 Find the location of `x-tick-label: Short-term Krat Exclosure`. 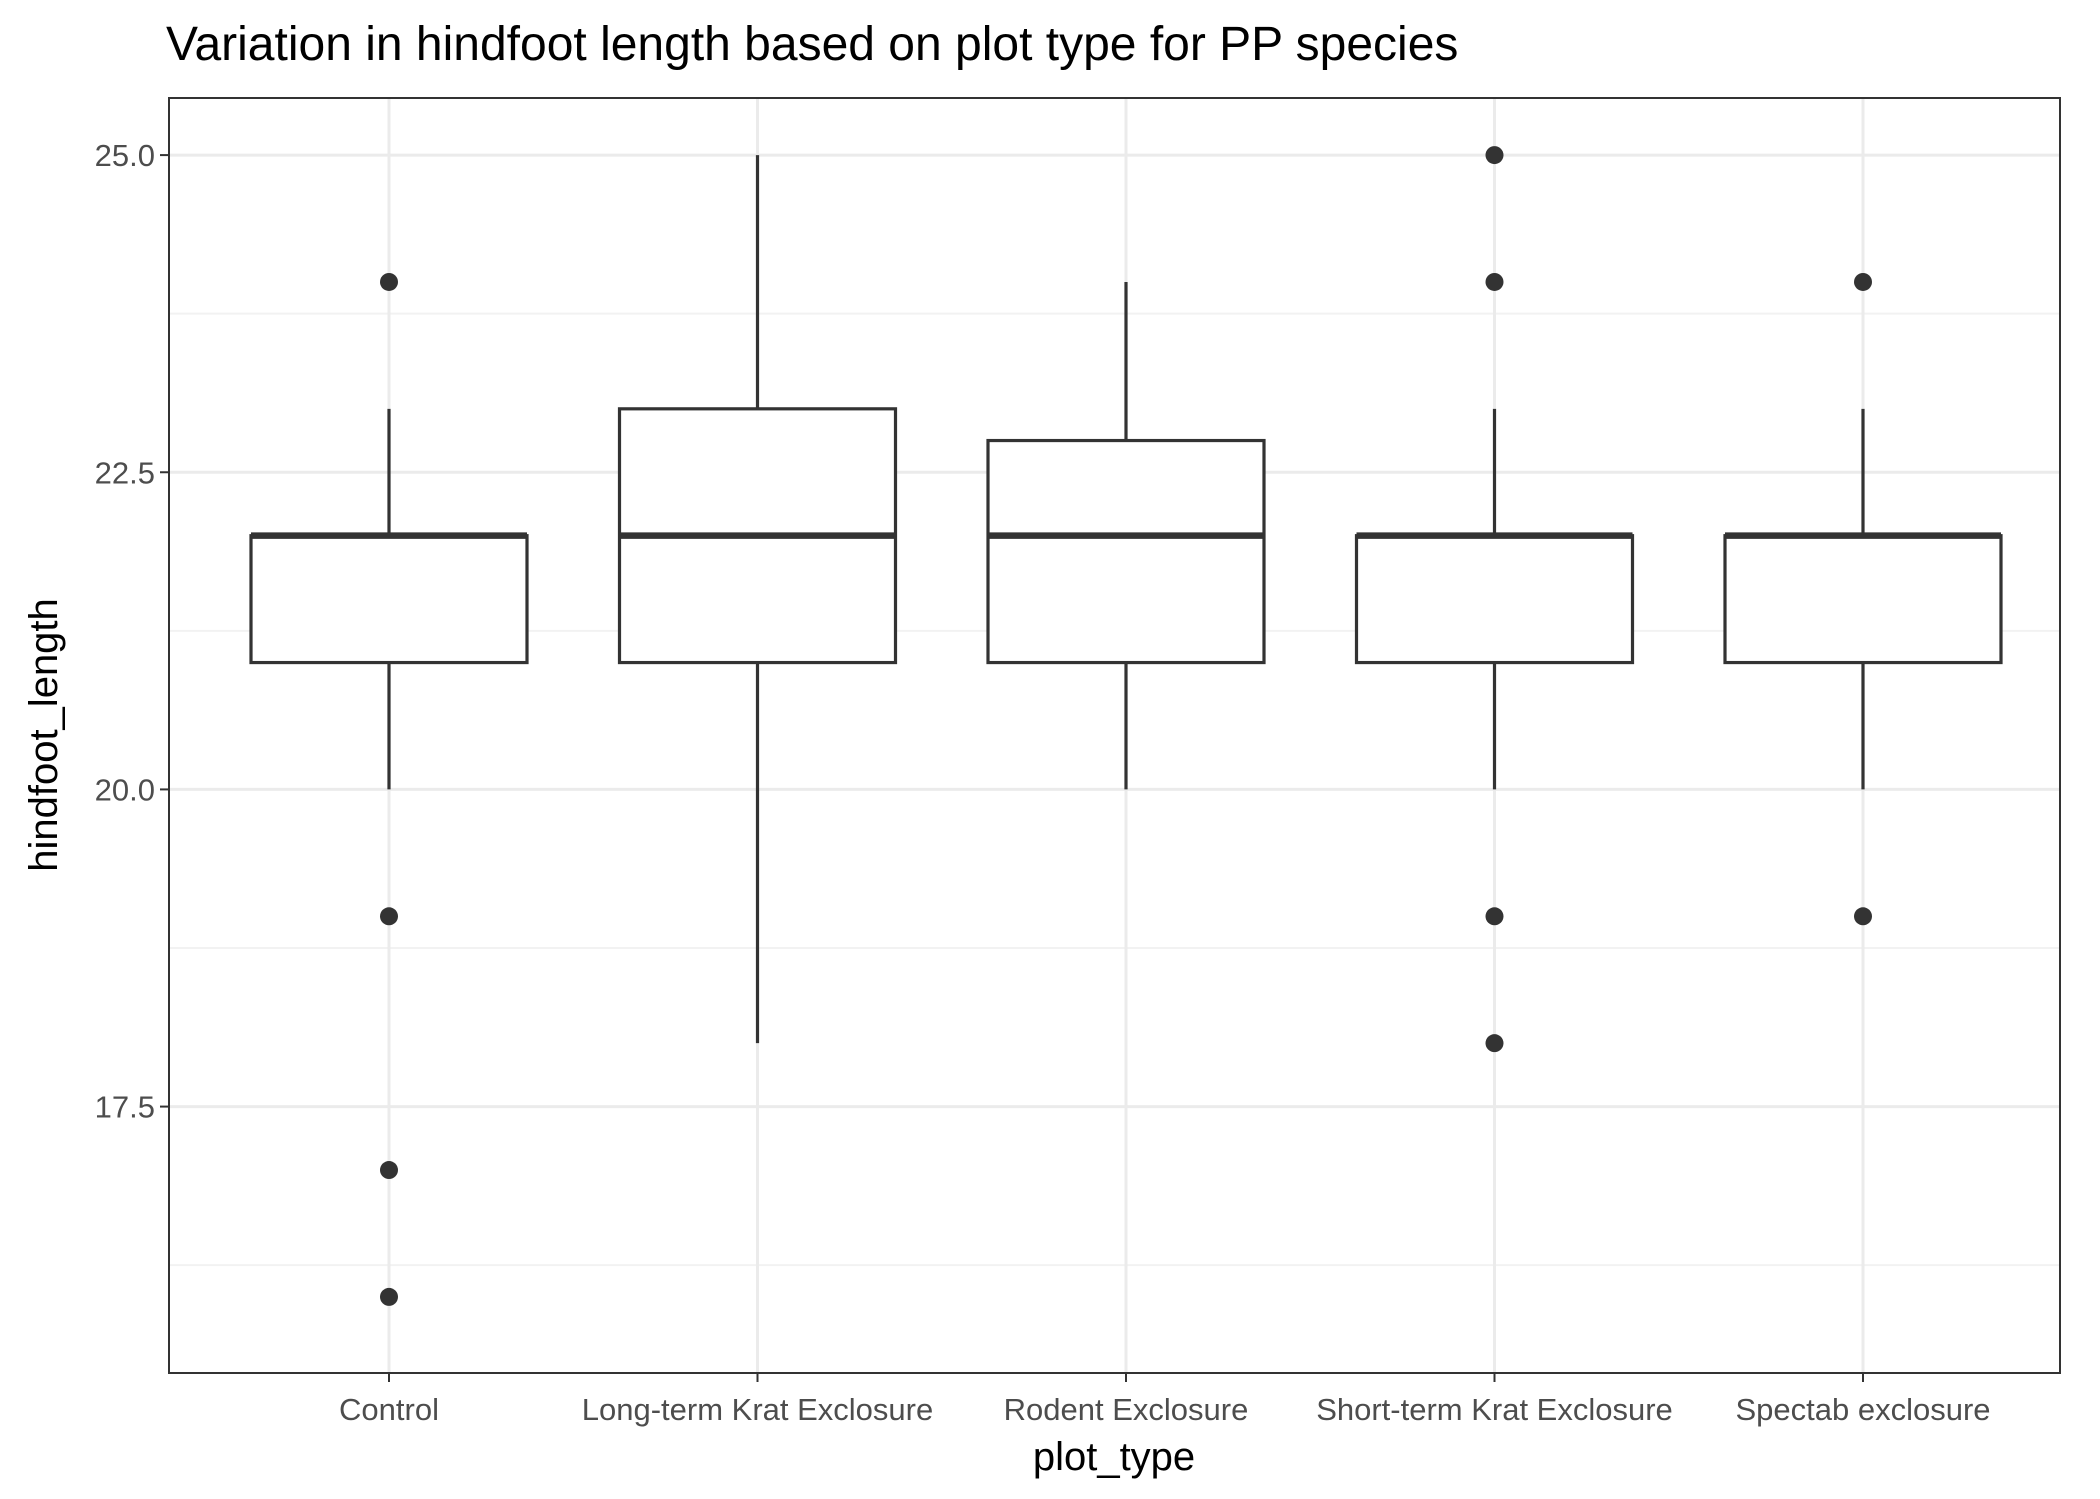

x-tick-label: Short-term Krat Exclosure is located at coordinates (1494, 1409).